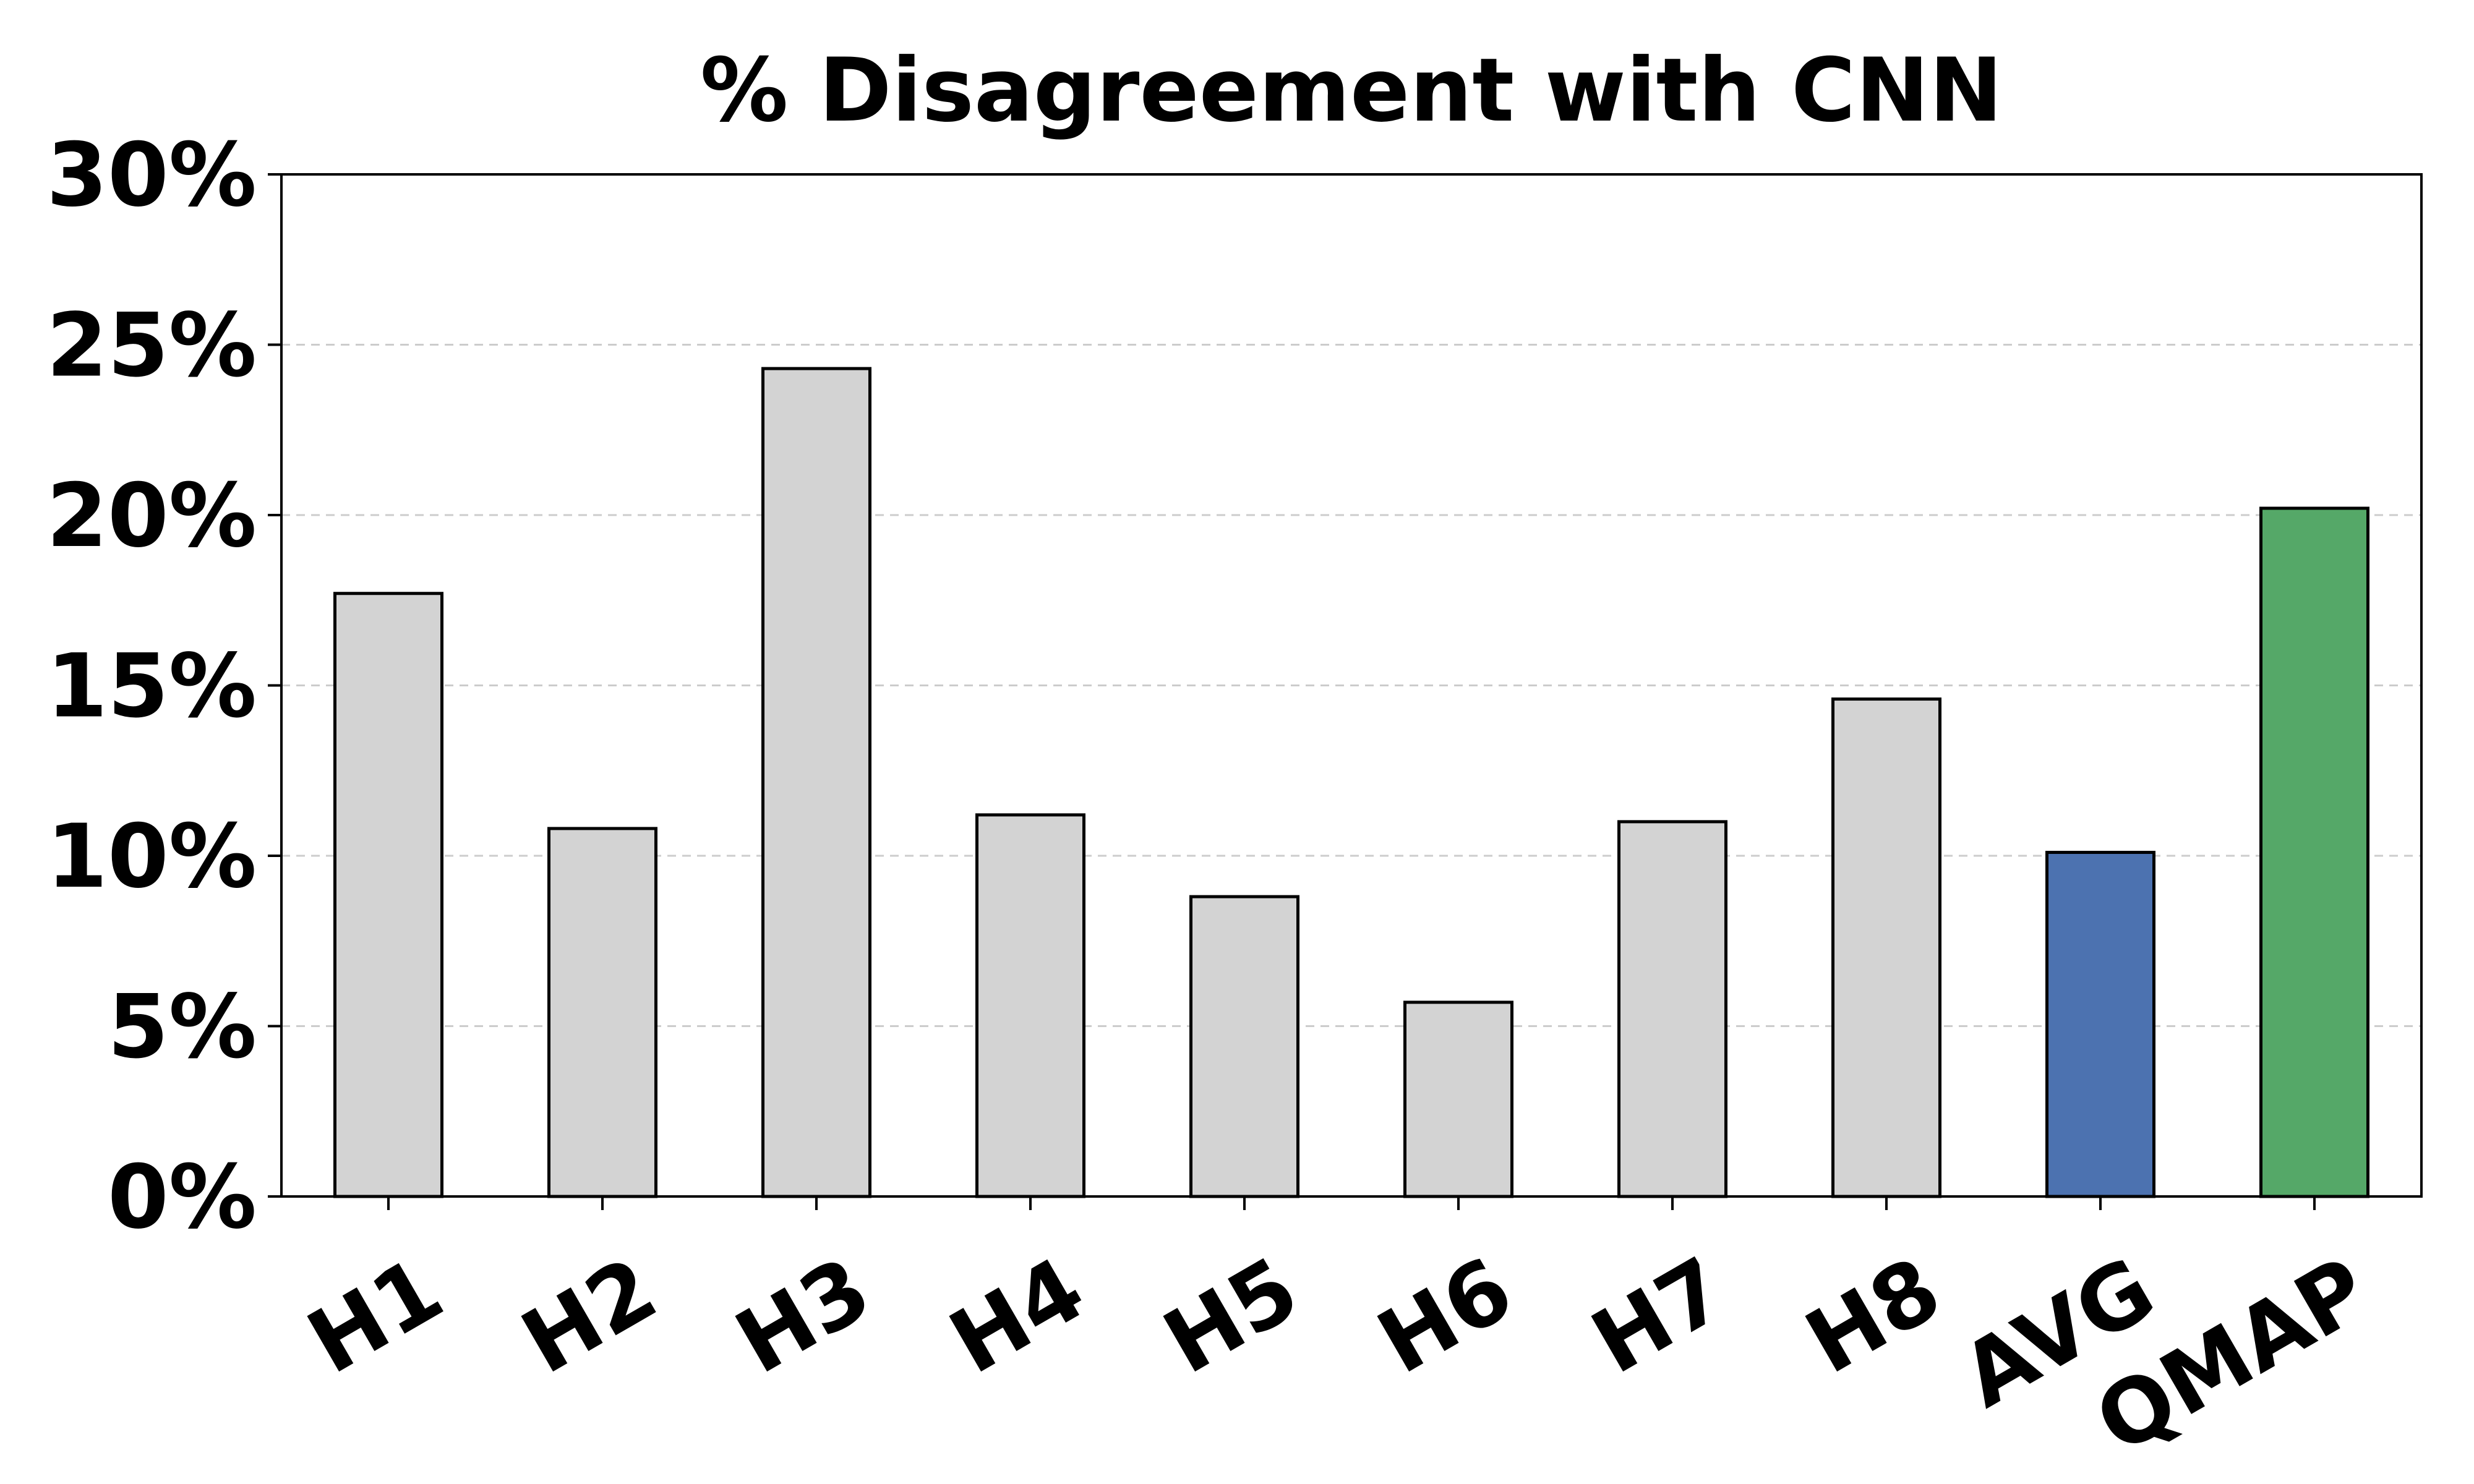  I want to click on bar-h2, so click(602, 1012).